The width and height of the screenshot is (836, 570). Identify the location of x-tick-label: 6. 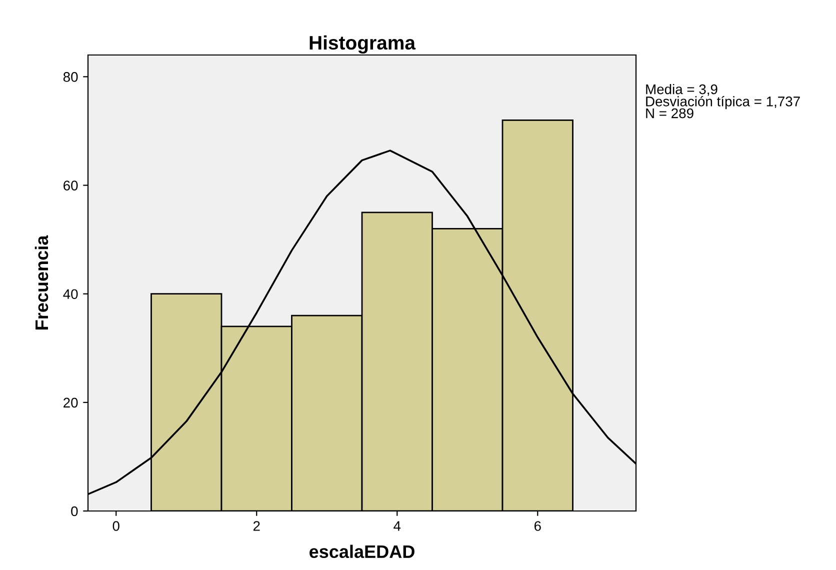
(537, 526).